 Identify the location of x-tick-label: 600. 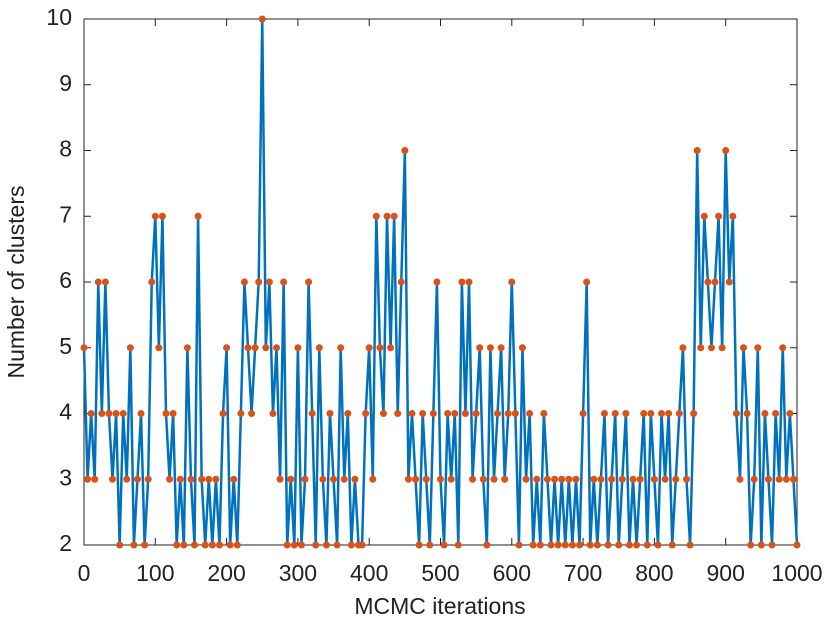
(512, 573).